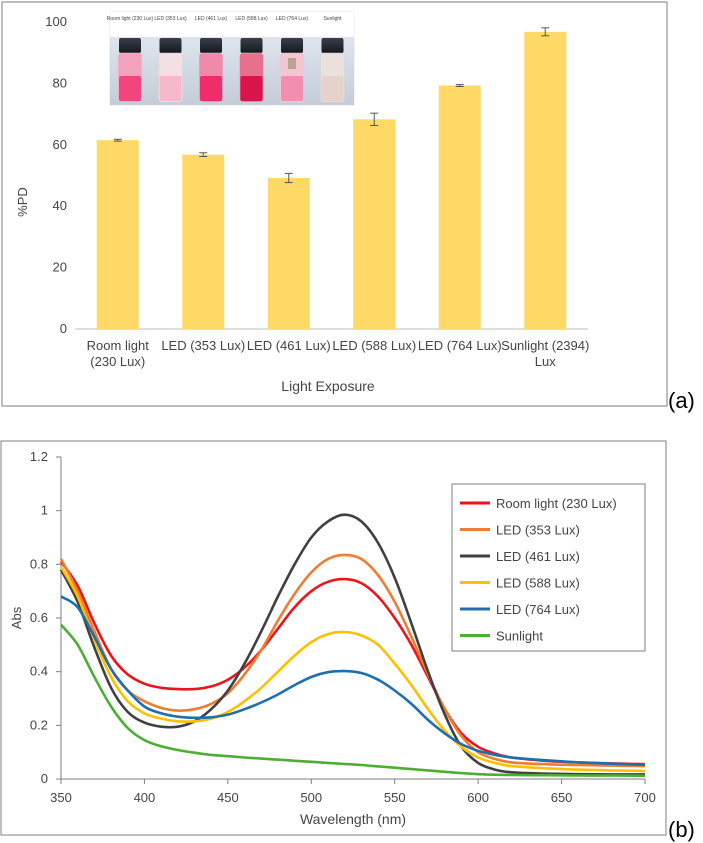 Image resolution: width=703 pixels, height=843 pixels. I want to click on y-tick-label: 0.8, so click(39, 563).